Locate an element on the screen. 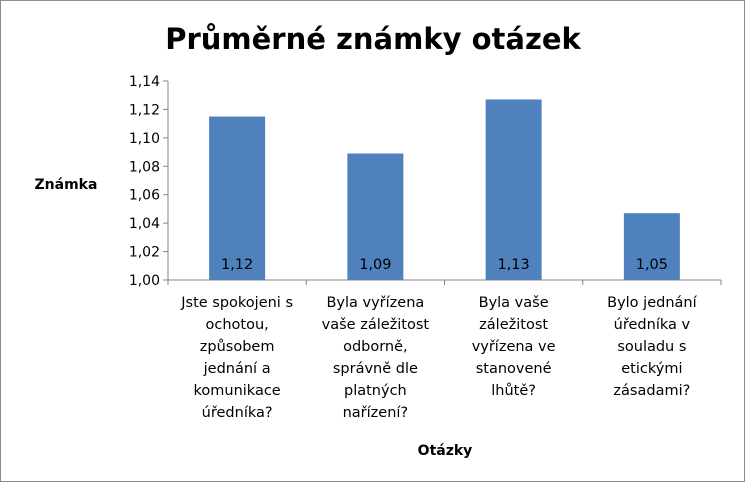 The width and height of the screenshot is (745, 483). data-label: 1,05 is located at coordinates (652, 265).